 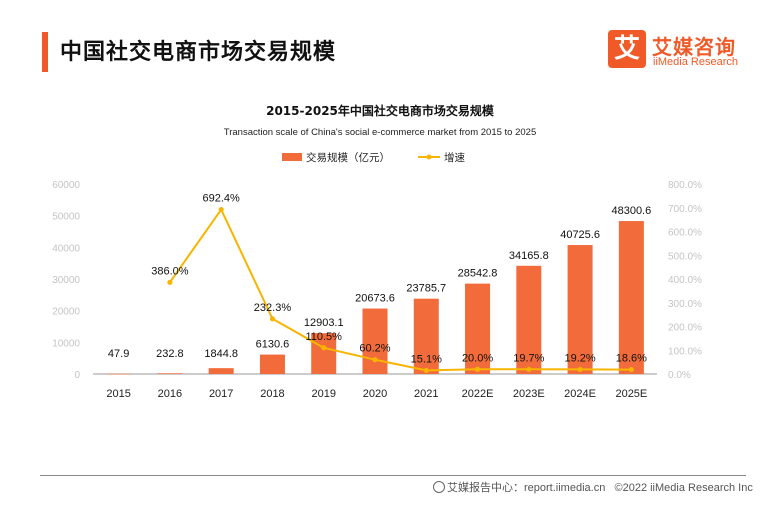 I want to click on y-left-tick-label: 40000, so click(x=66, y=248).